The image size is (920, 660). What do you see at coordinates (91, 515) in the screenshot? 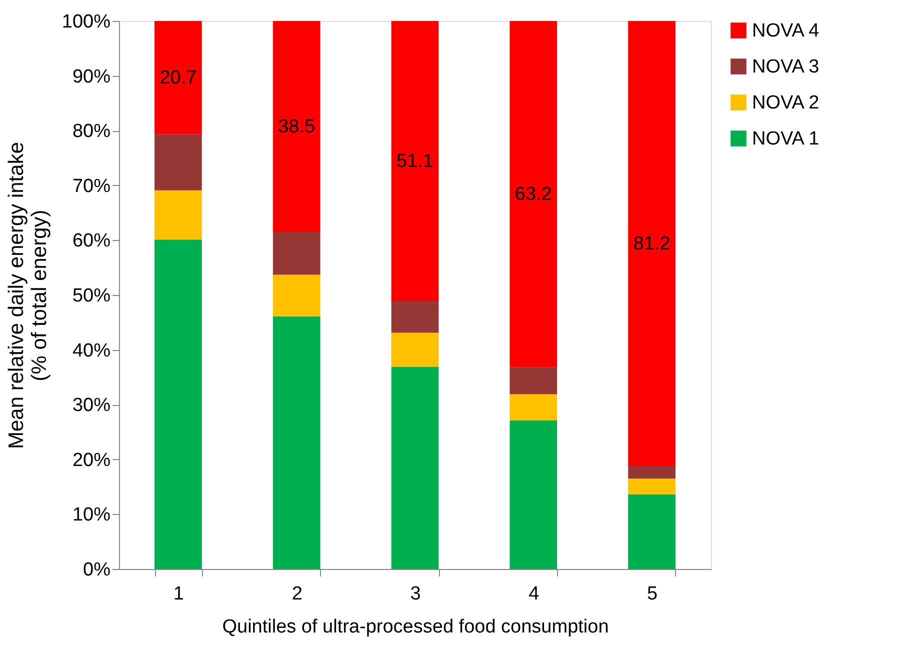
I see `y-tick-label: 10%` at bounding box center [91, 515].